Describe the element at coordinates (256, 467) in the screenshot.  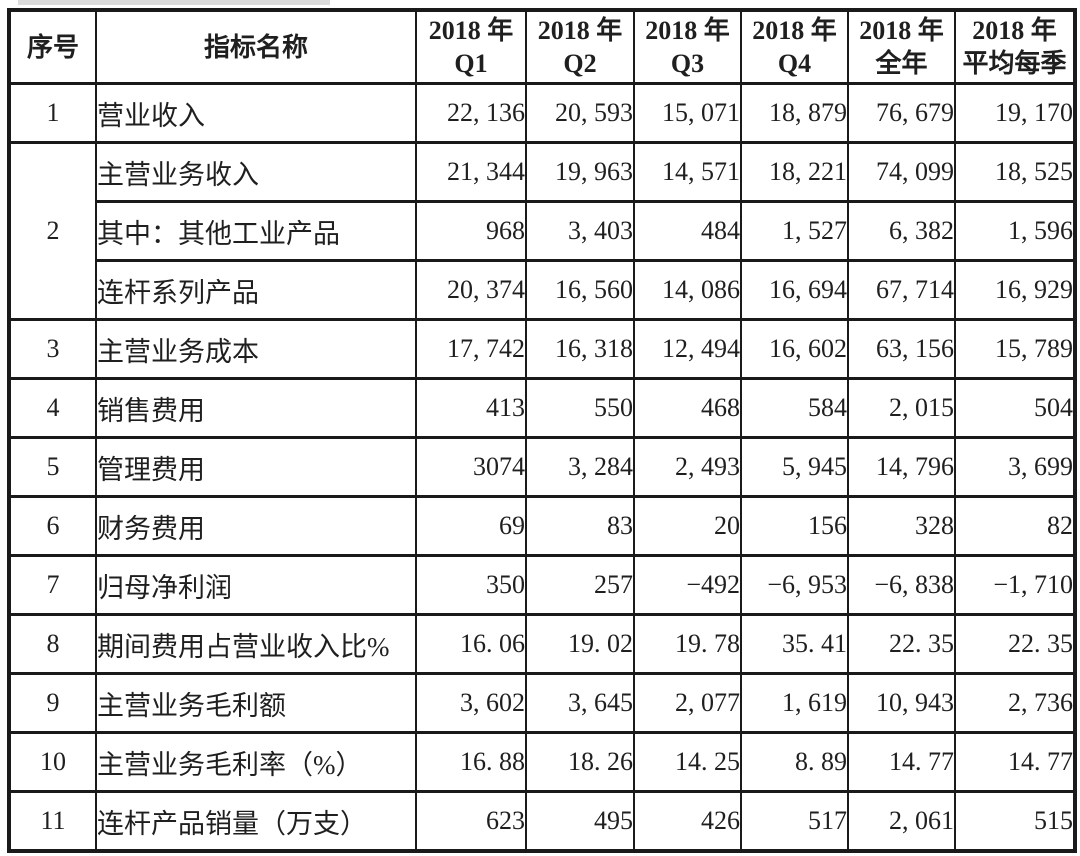
I see `indicator-label: 管理费用` at that location.